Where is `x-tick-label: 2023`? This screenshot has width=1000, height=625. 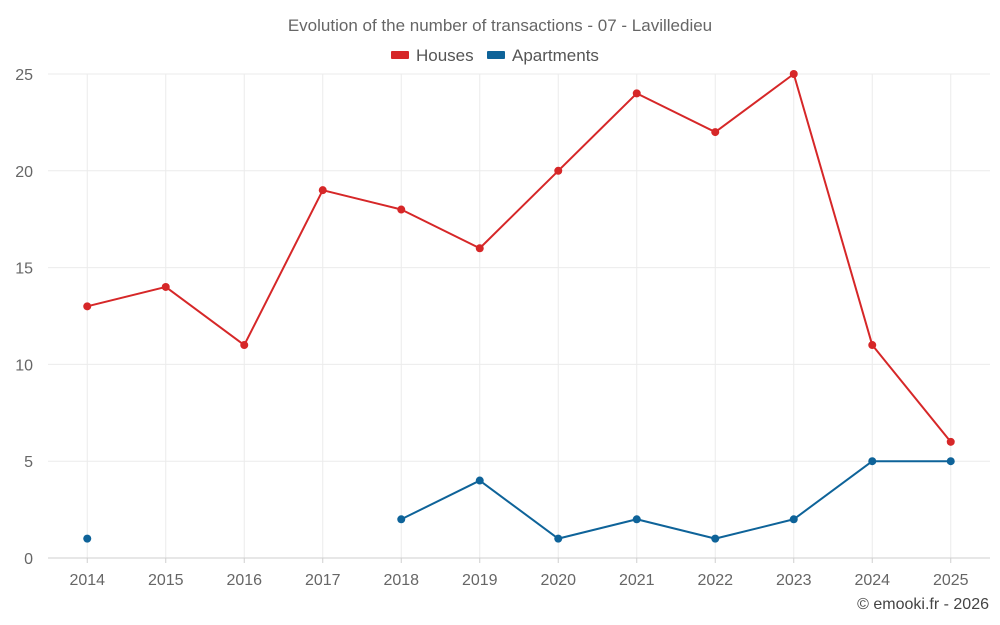 x-tick-label: 2023 is located at coordinates (794, 580).